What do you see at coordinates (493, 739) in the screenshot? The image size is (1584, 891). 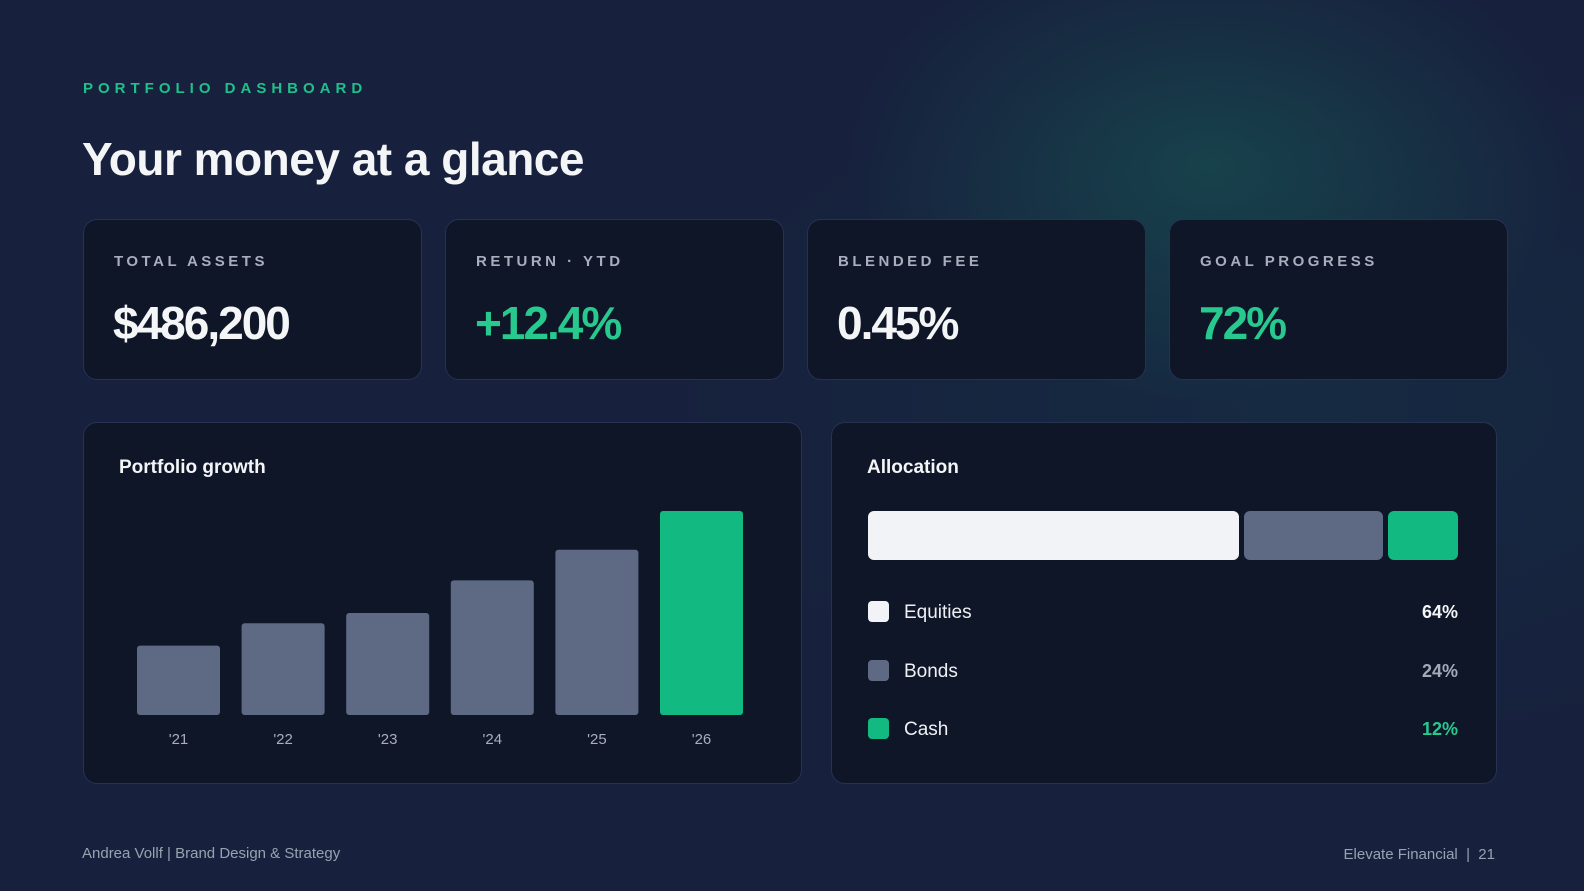 I see `x-tick-label: '24` at bounding box center [493, 739].